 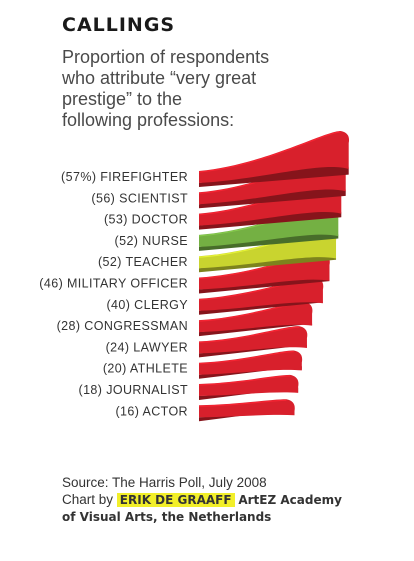 What do you see at coordinates (139, 198) in the screenshot?
I see `category-label: (56) SCIENTIST` at bounding box center [139, 198].